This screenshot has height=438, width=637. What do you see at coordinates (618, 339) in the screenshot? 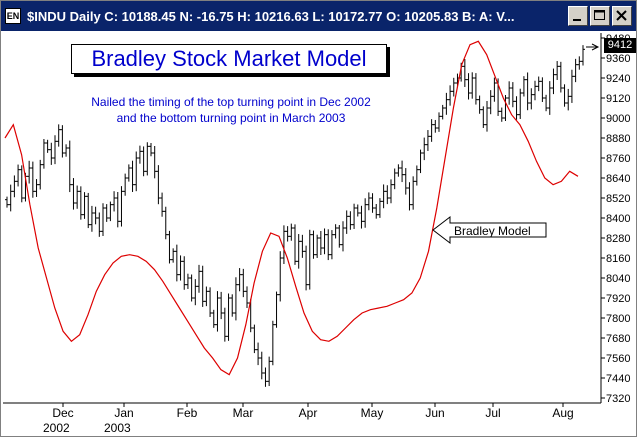
I see `y-tick-label: 7680` at bounding box center [618, 339].